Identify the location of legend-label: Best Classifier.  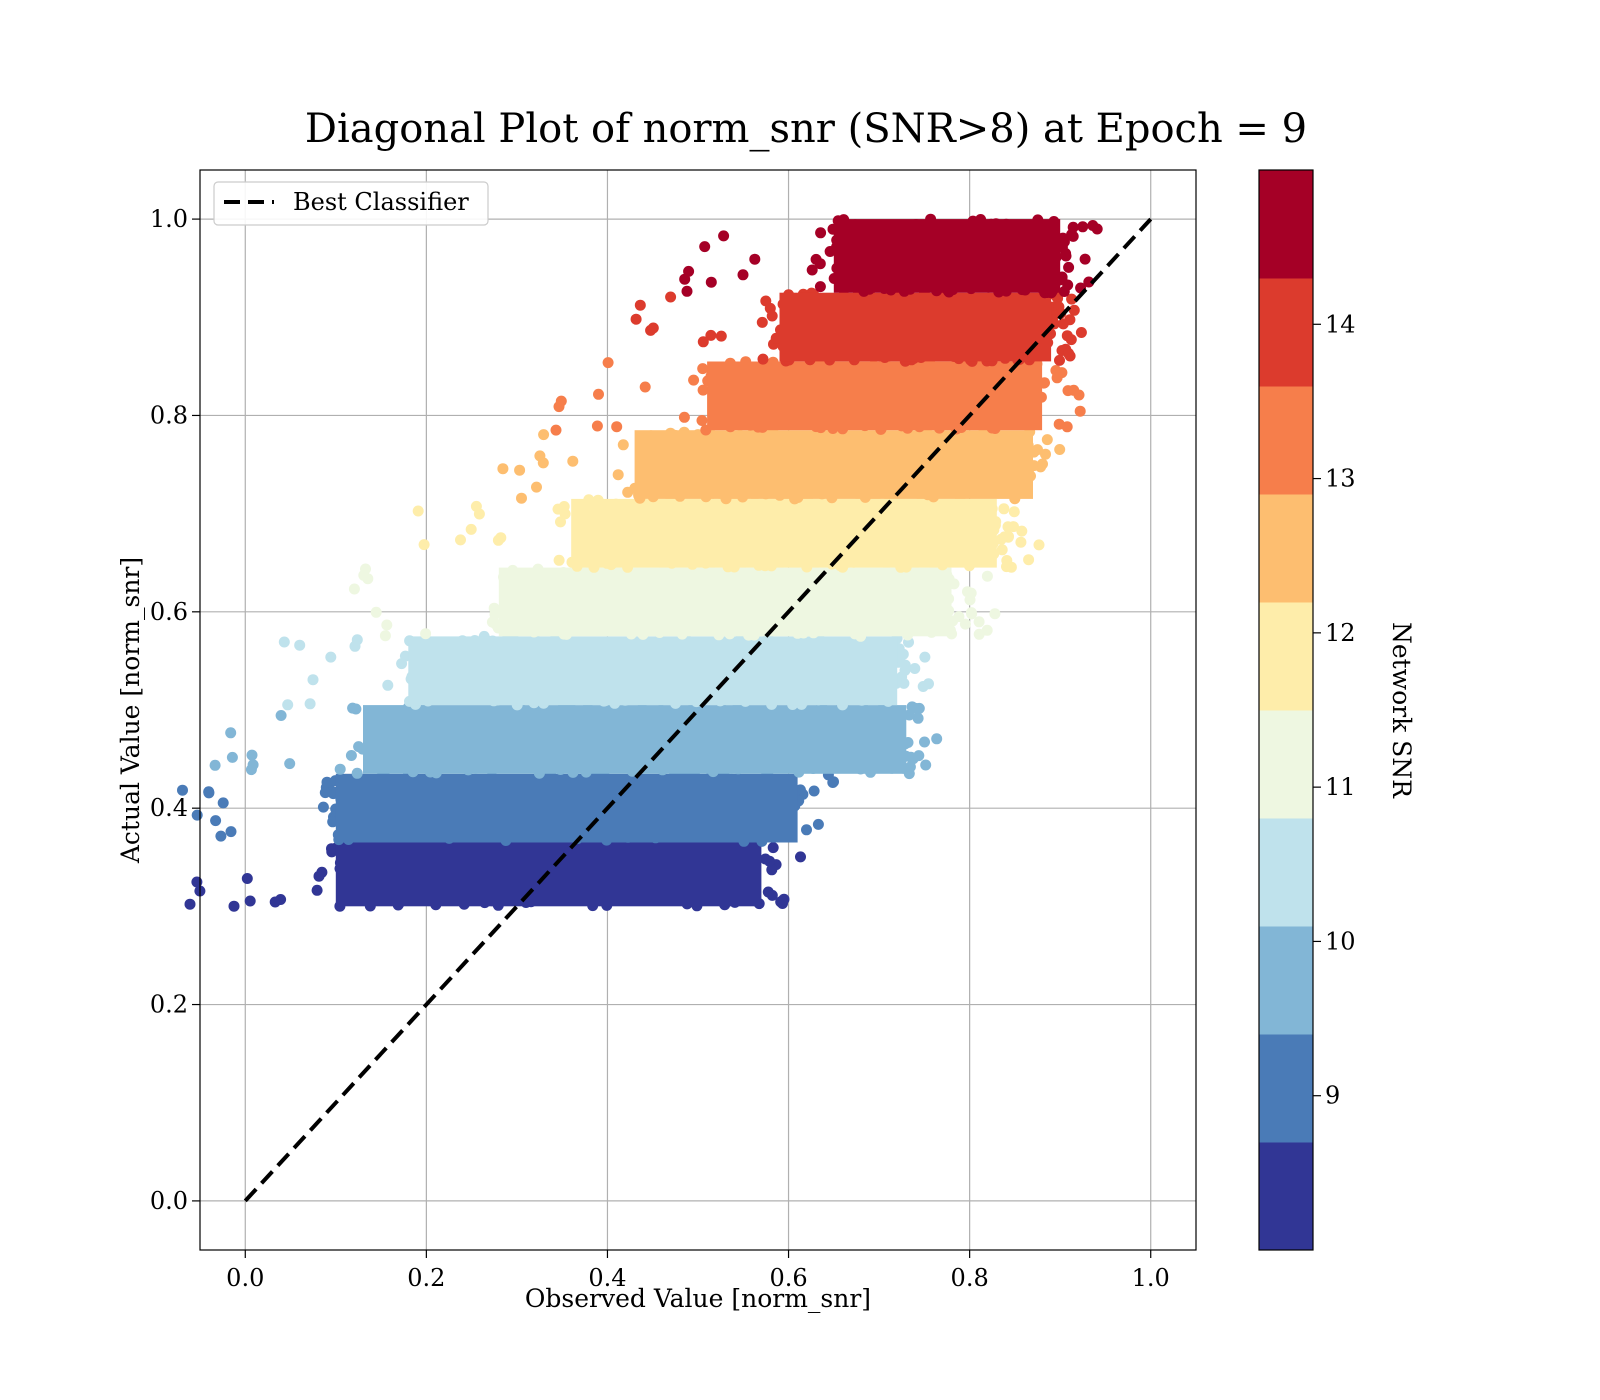
(381, 202).